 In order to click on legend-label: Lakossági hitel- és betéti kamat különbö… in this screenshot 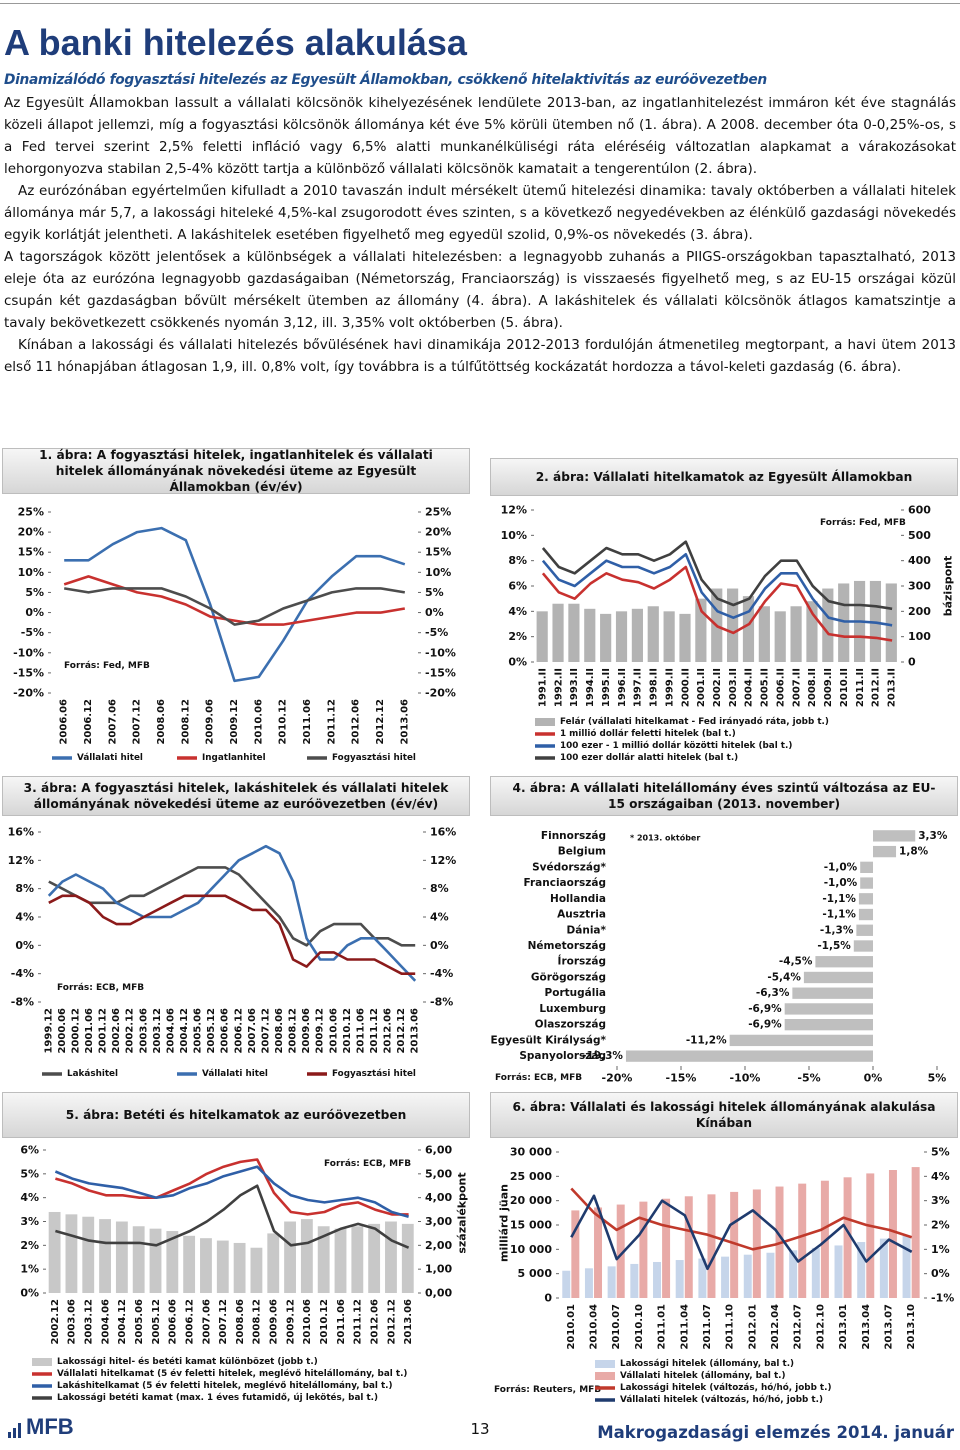, I will do `click(187, 1361)`.